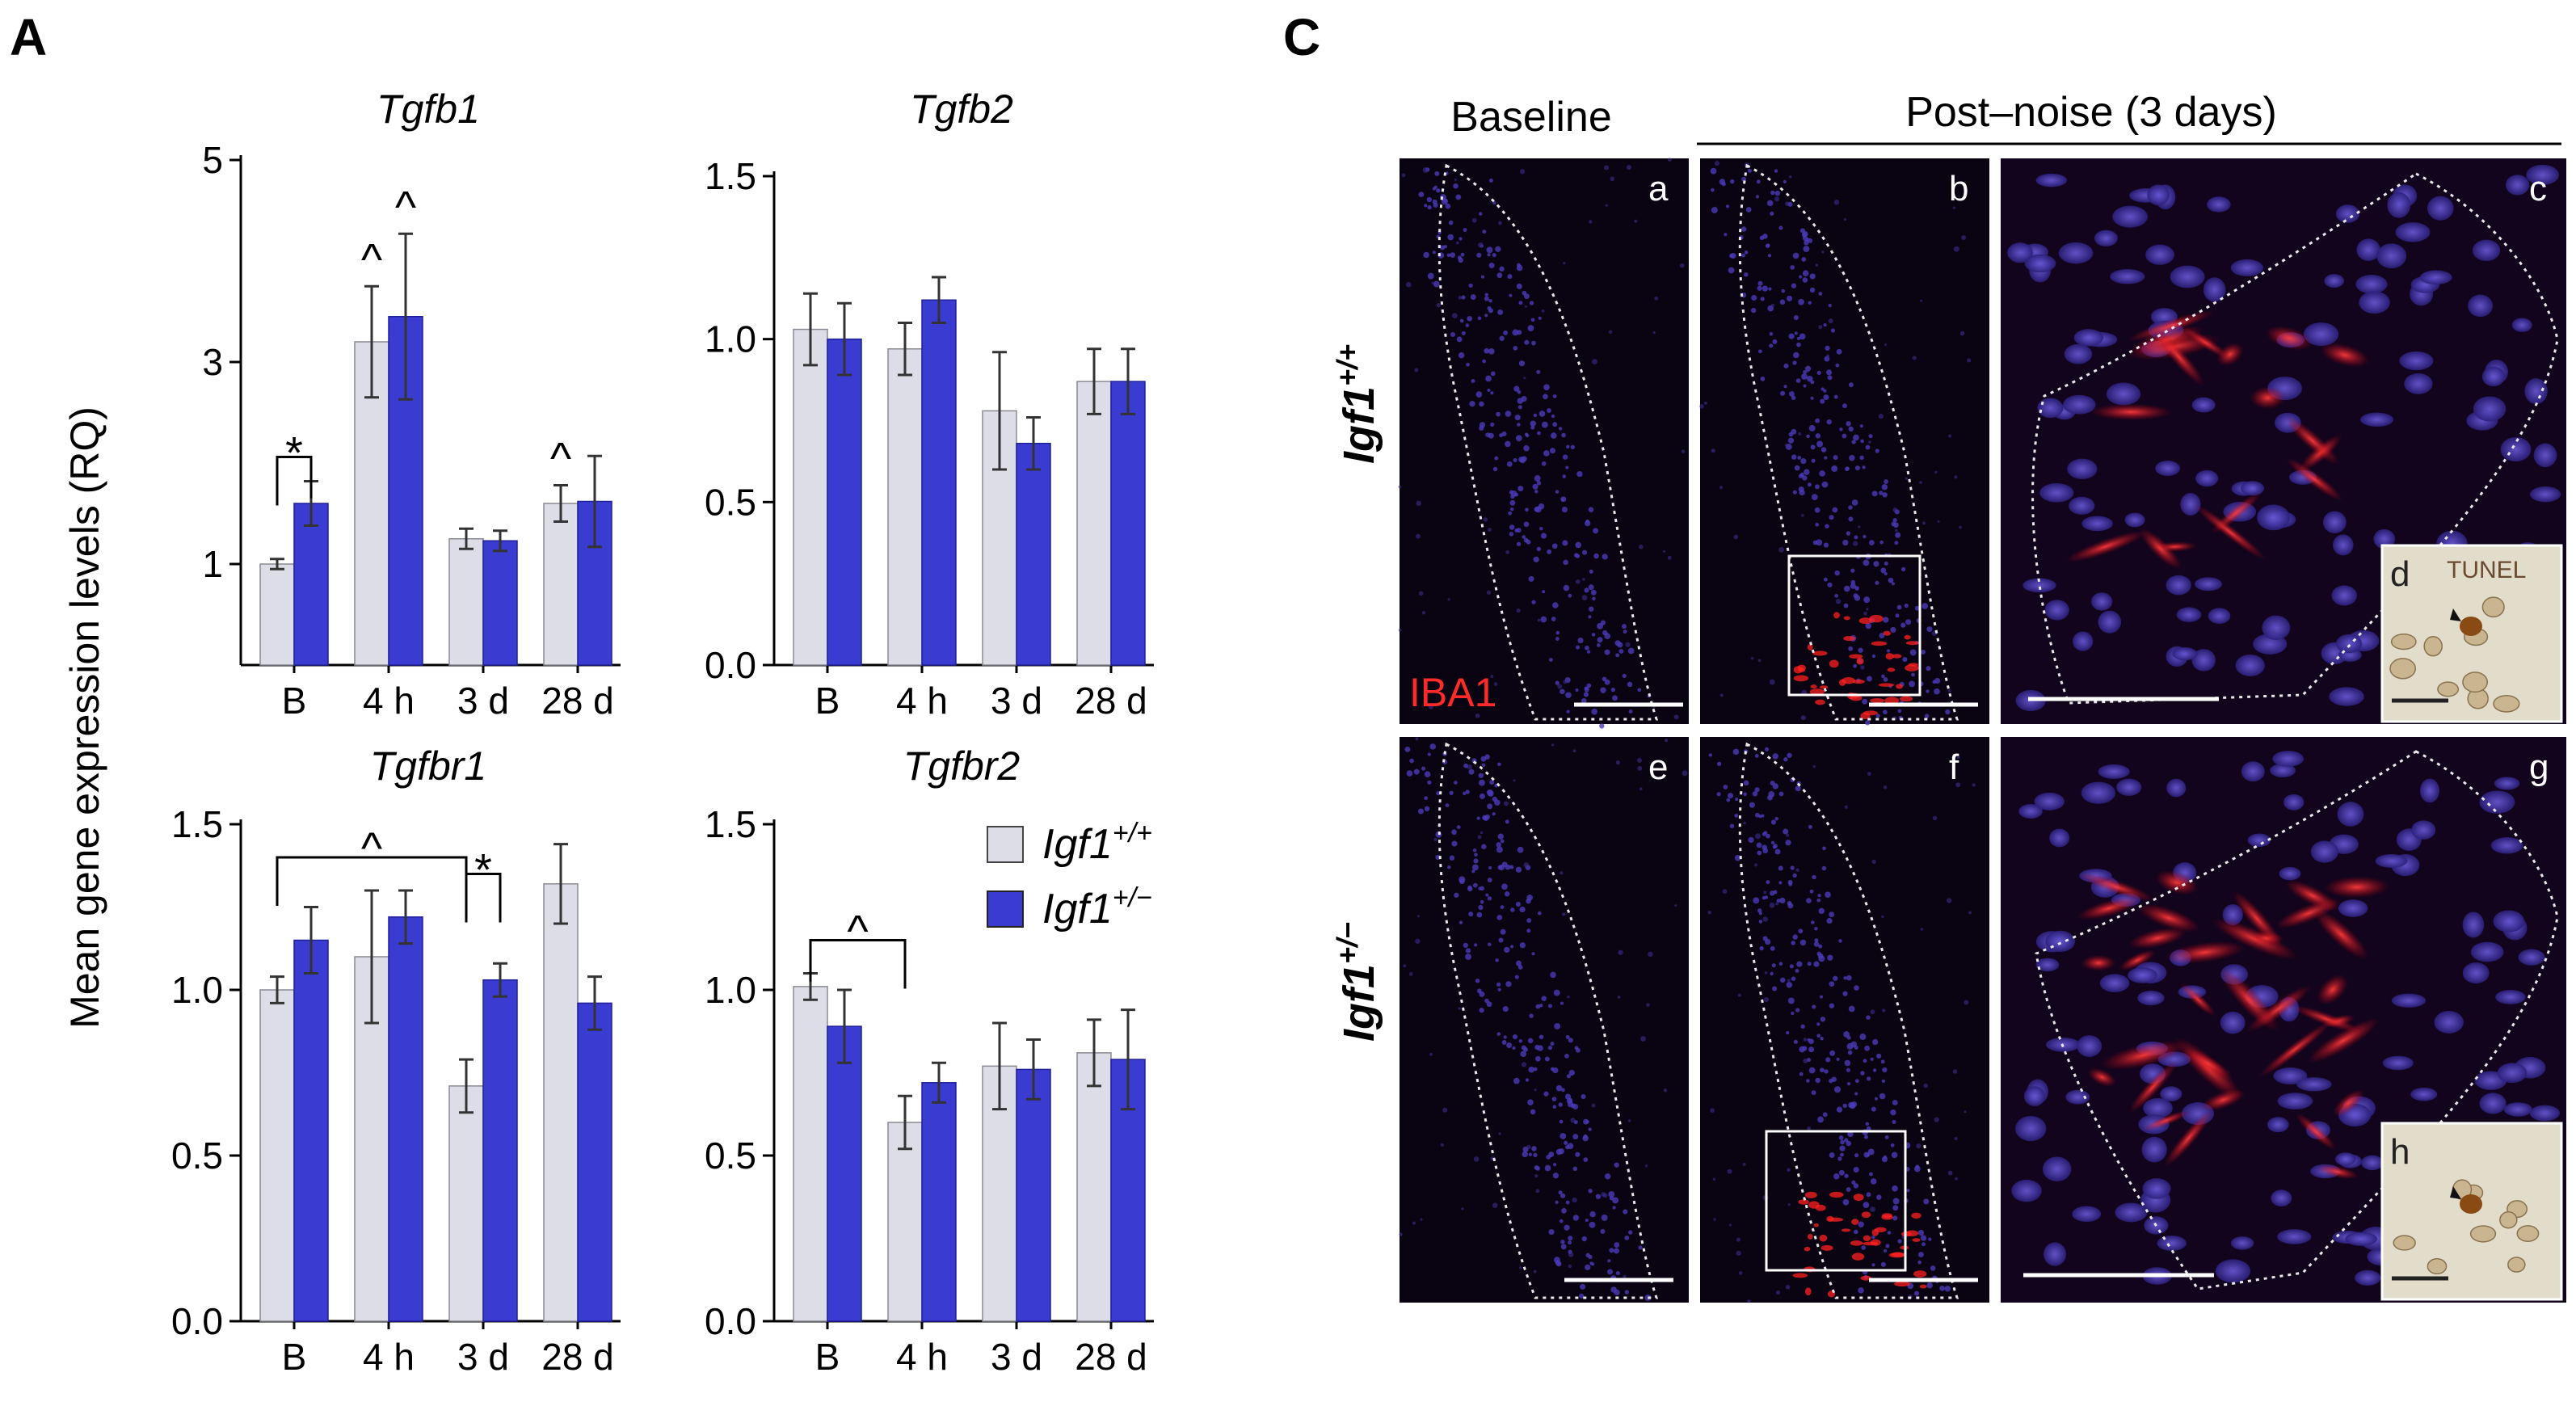 Image resolution: width=2576 pixels, height=1402 pixels. Describe the element at coordinates (1016, 1357) in the screenshot. I see `x-tick-label: 3 d` at that location.